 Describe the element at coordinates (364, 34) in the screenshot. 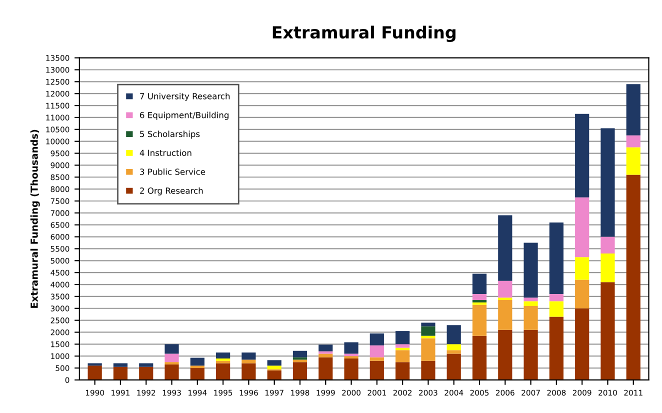

I see `chart-title: Extramural Funding` at that location.